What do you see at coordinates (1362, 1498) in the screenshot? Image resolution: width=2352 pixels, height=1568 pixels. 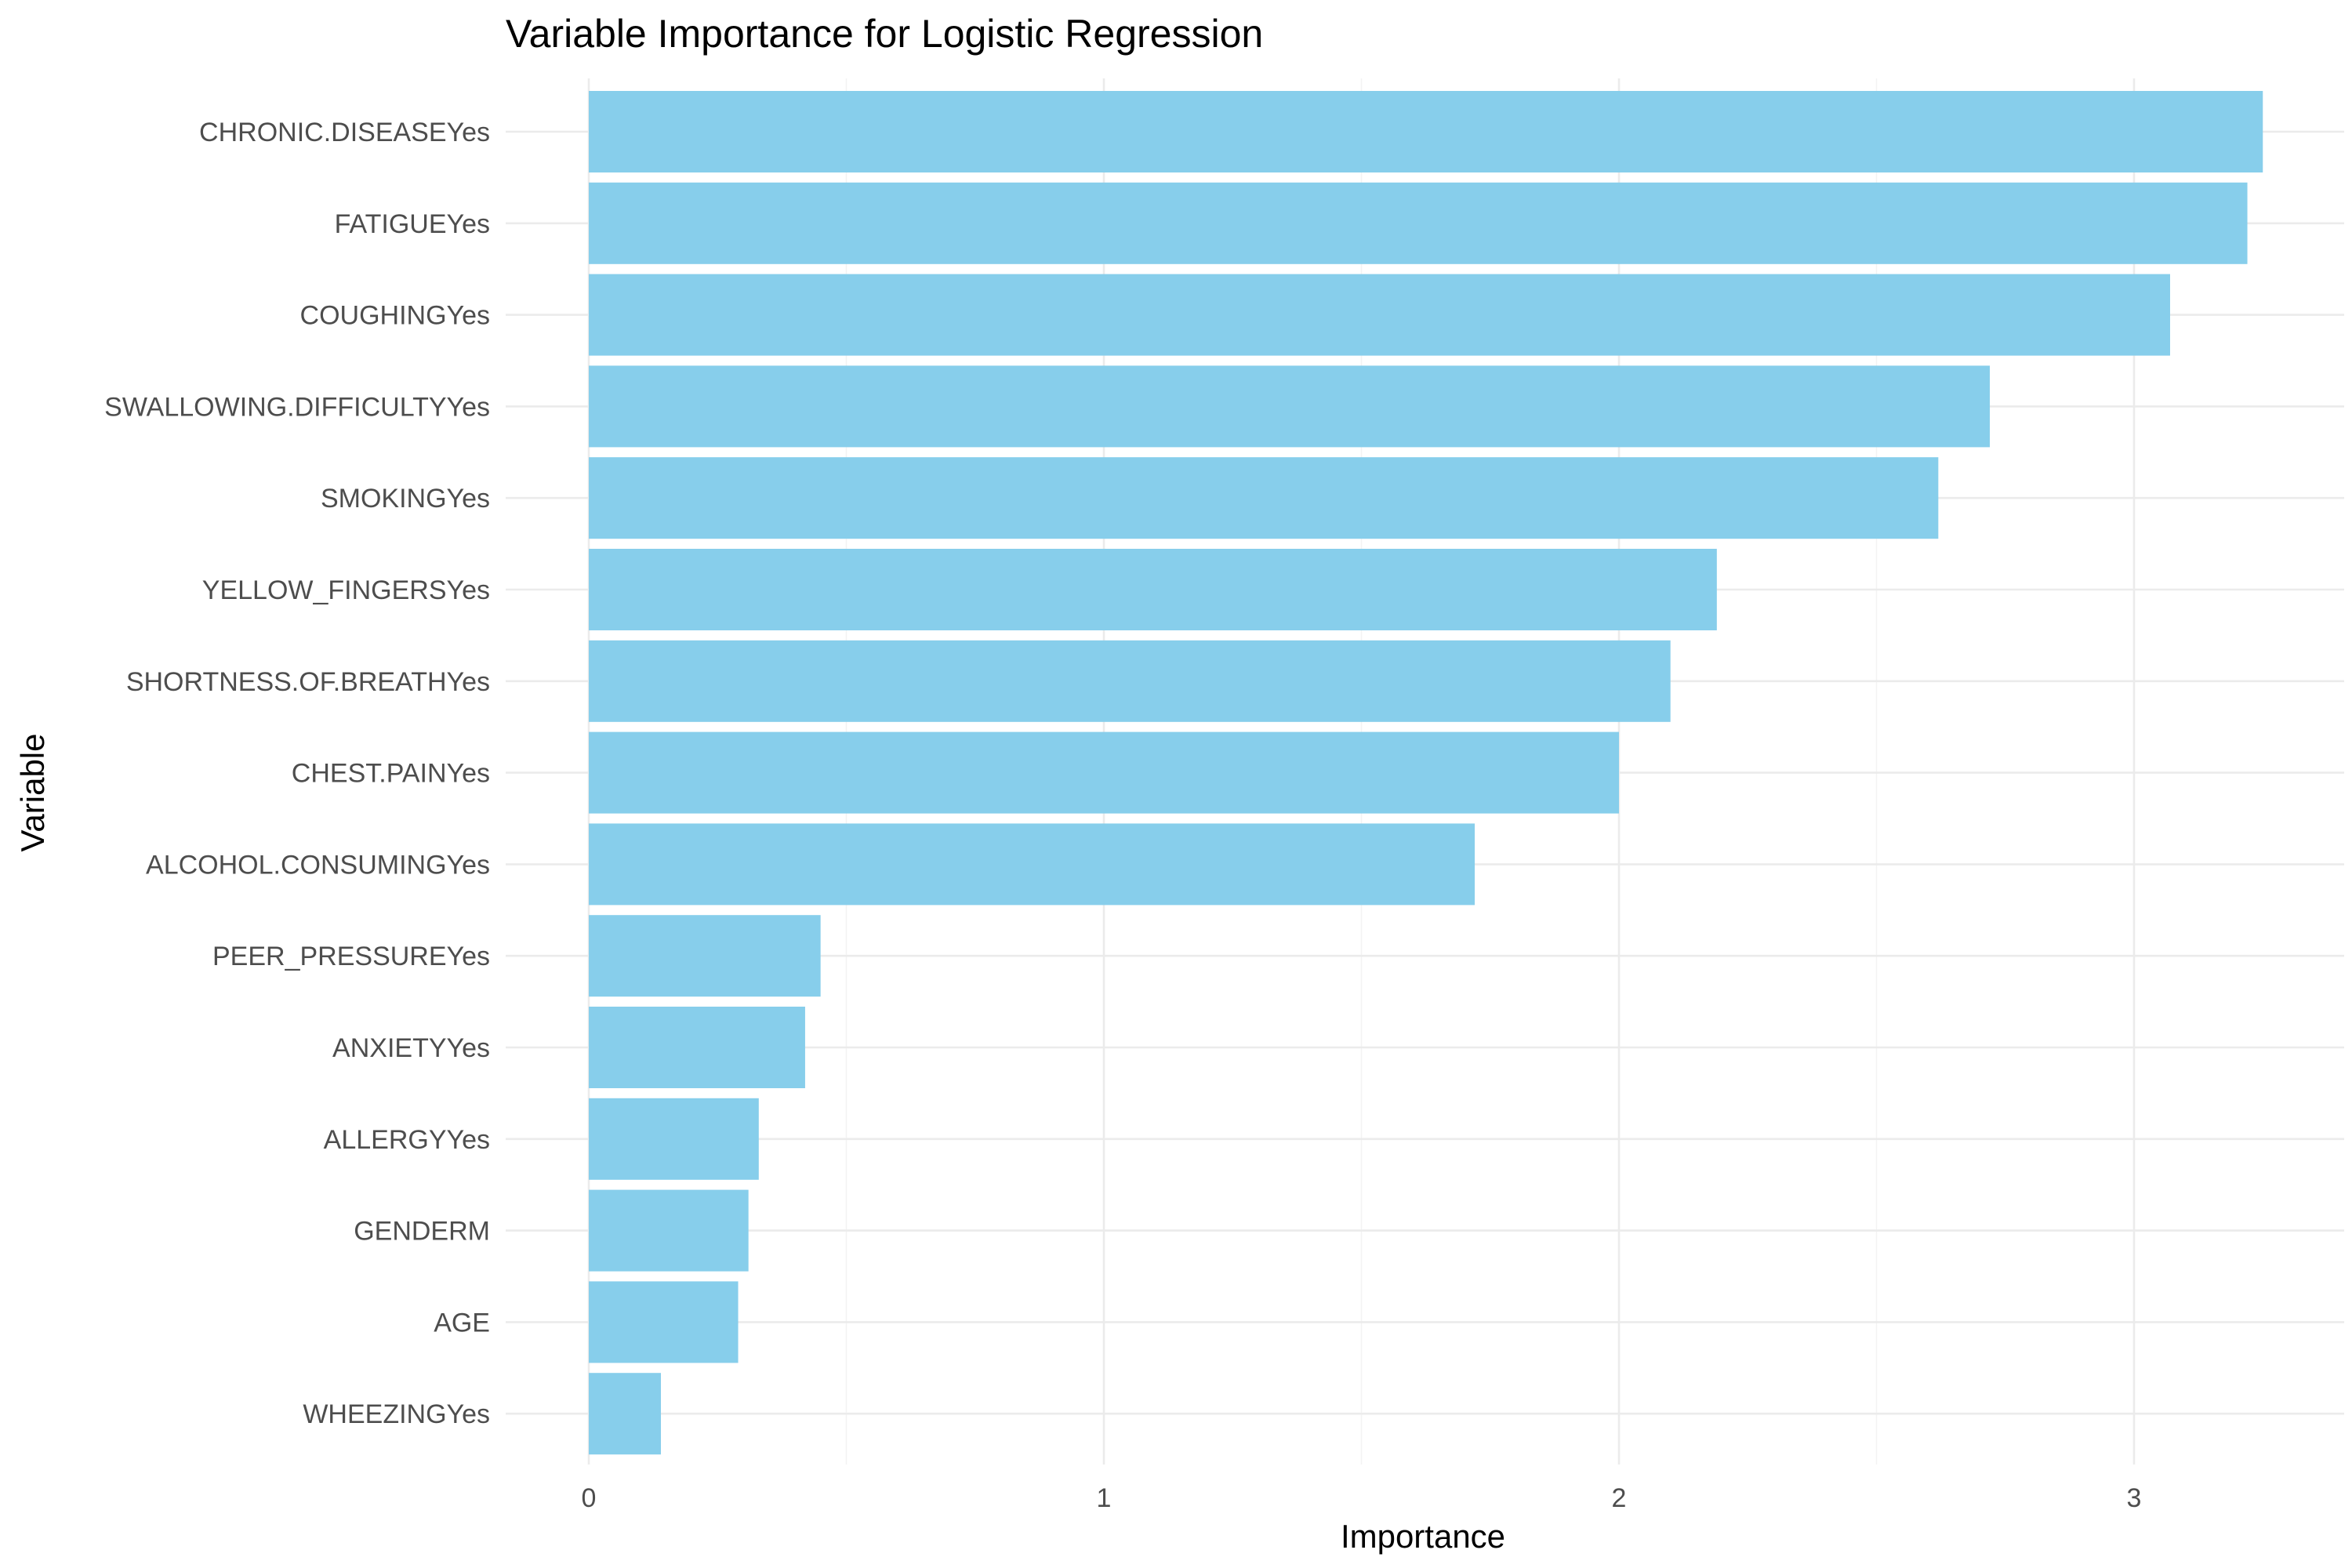 I see `x-axis-tick-labels: 0 1 2 3` at bounding box center [1362, 1498].